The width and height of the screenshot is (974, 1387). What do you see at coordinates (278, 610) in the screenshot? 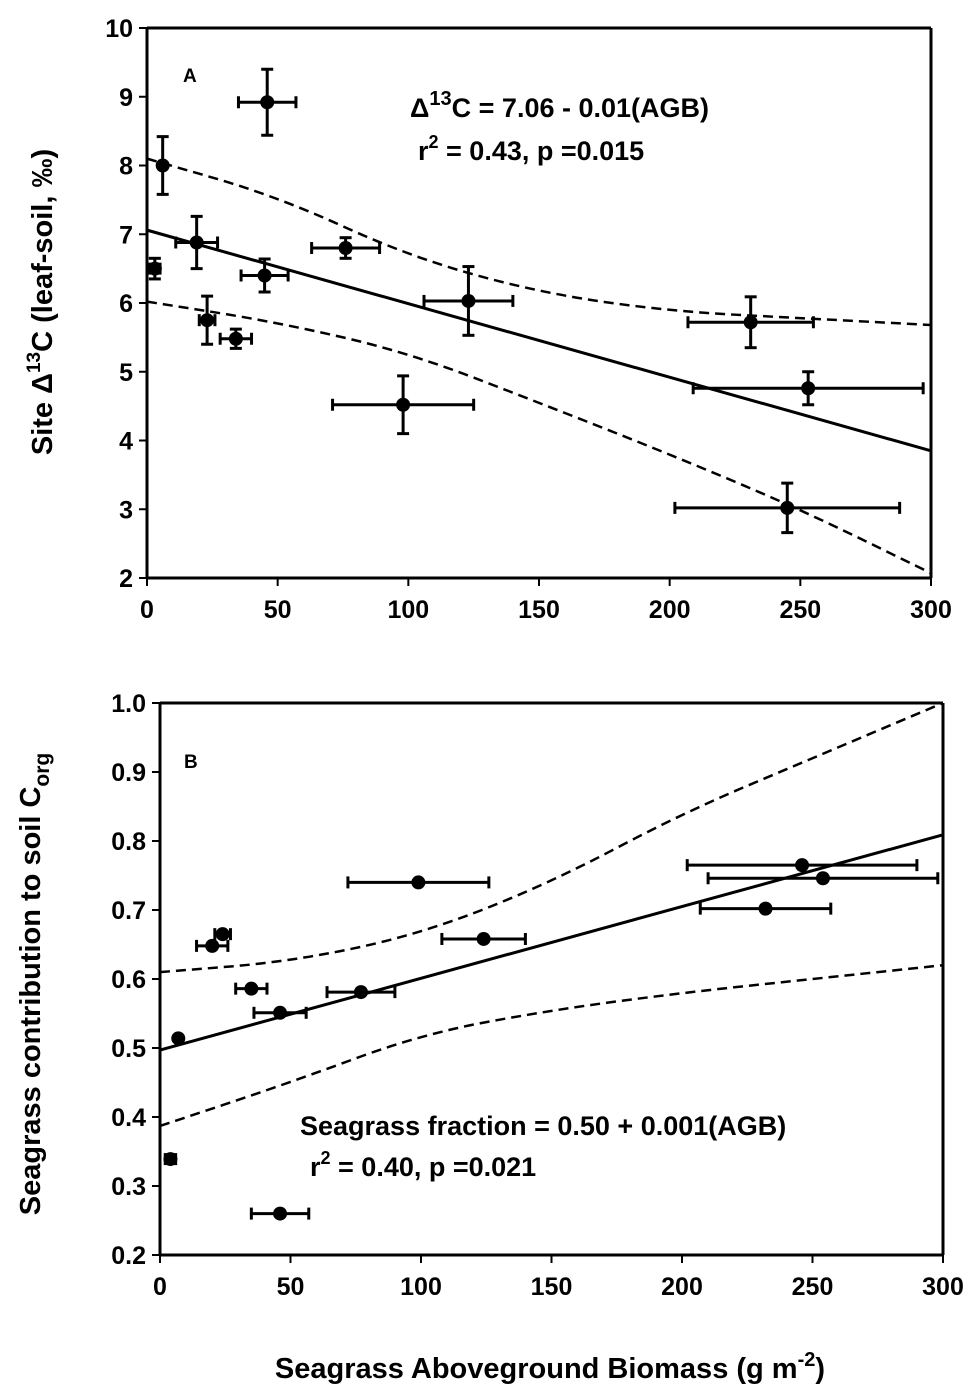
I see `panel-a-x-tick-label: 50` at bounding box center [278, 610].